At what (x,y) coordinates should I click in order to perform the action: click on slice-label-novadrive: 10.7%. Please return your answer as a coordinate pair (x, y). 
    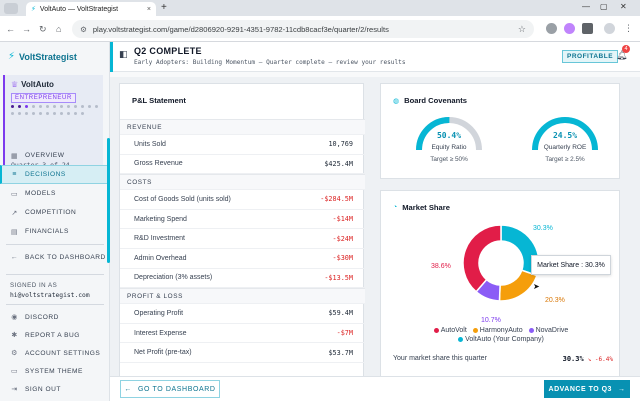
    Looking at the image, I should click on (491, 320).